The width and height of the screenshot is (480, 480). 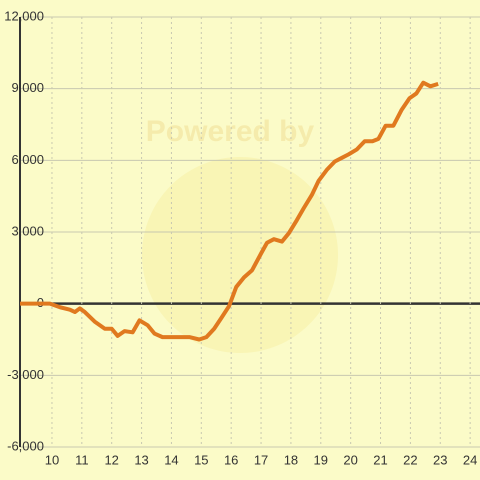 What do you see at coordinates (25, 374) in the screenshot?
I see `y-tick-label: -3,000` at bounding box center [25, 374].